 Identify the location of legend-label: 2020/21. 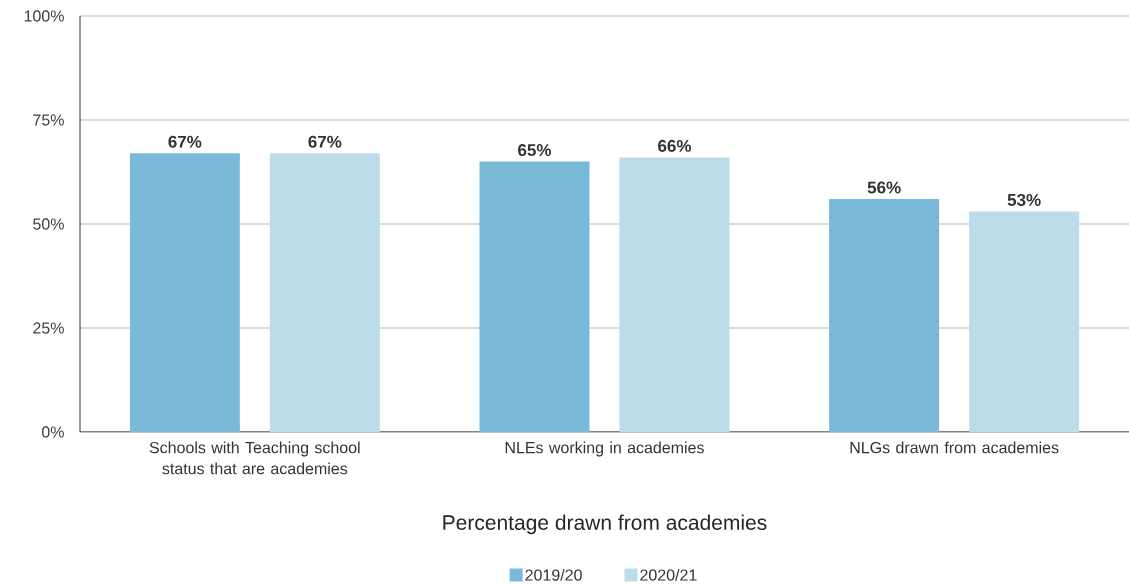
(668, 574).